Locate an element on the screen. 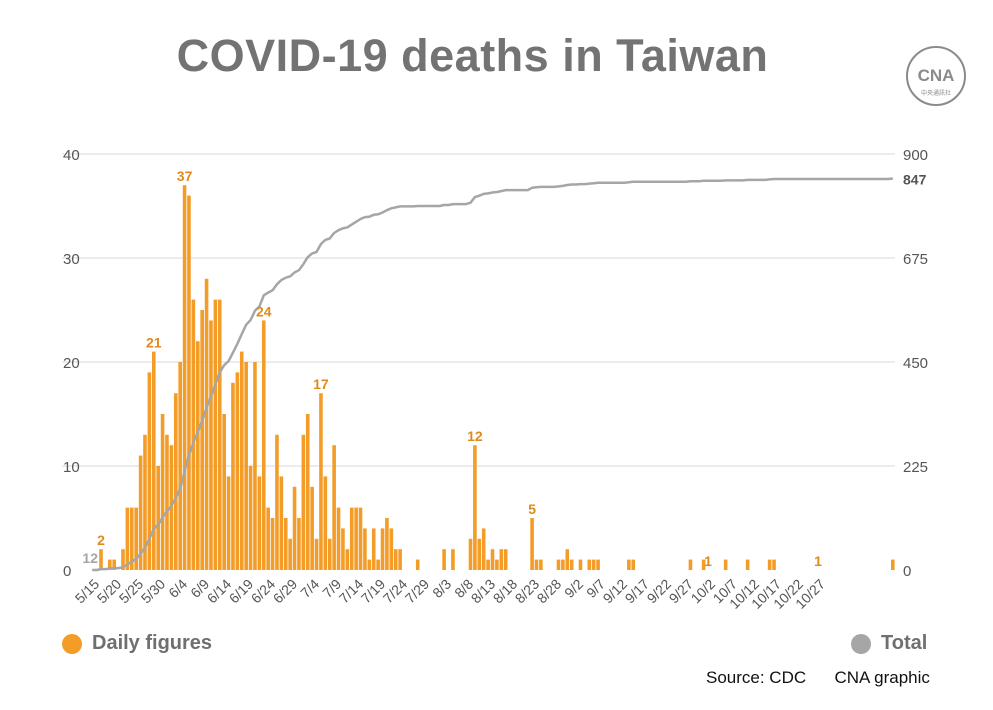 Image resolution: width=993 pixels, height=710 pixels. svg-text: 中央通訊社 is located at coordinates (936, 93).